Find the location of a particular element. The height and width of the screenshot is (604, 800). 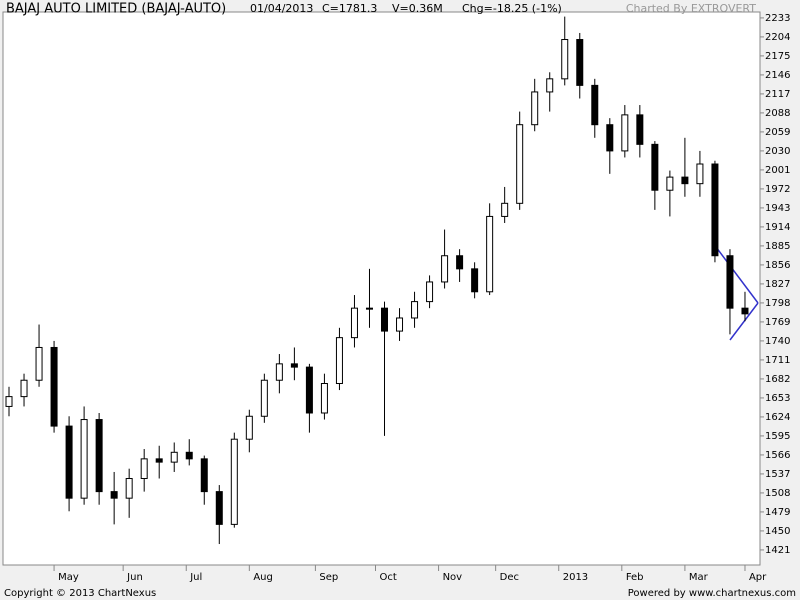

x-tick-label: Mar is located at coordinates (699, 577).